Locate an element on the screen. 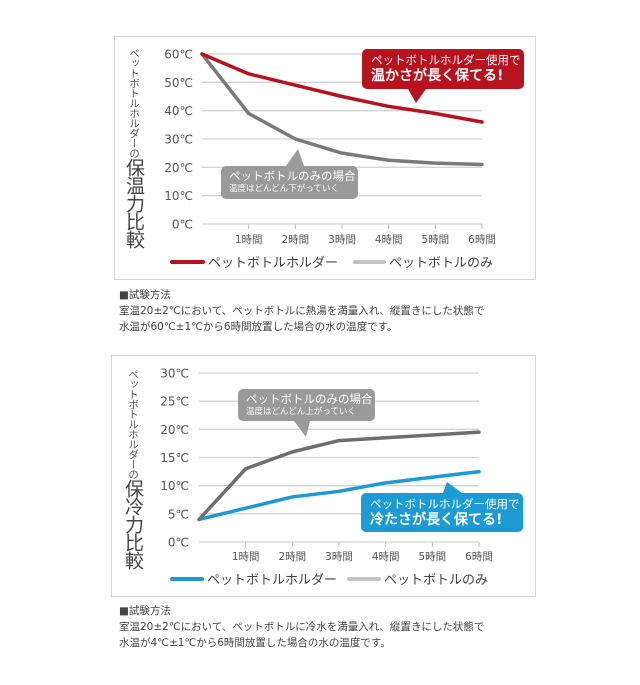 The image size is (640, 685). note-line: 室温20±2℃において、ペットボトルに熱湯を満量入れ、縦置きにした状態で is located at coordinates (302, 311).